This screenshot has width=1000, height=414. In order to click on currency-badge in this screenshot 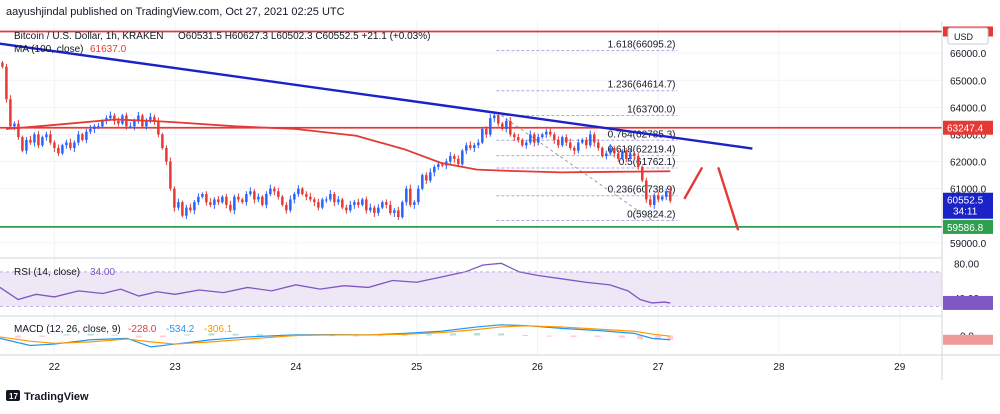, I will do `click(968, 36)`.